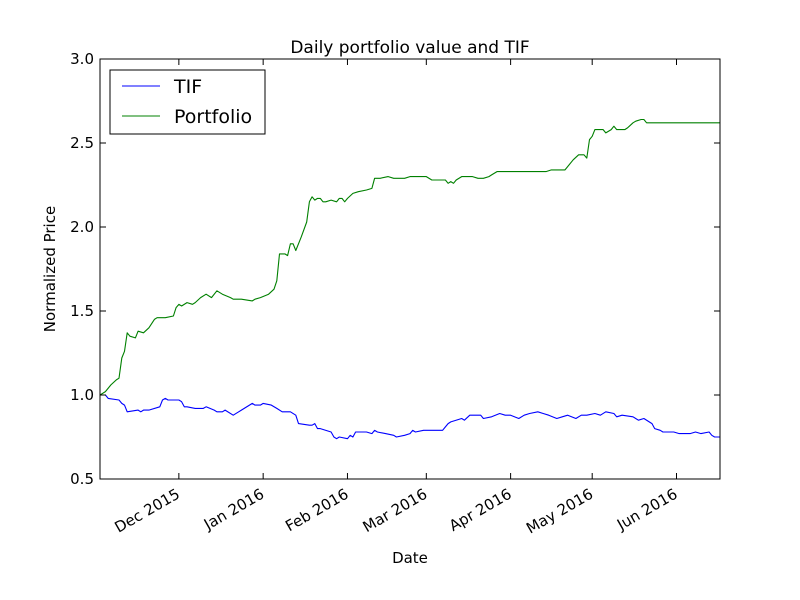 The width and height of the screenshot is (800, 600). I want to click on y-tick-label: 2.0, so click(82, 227).